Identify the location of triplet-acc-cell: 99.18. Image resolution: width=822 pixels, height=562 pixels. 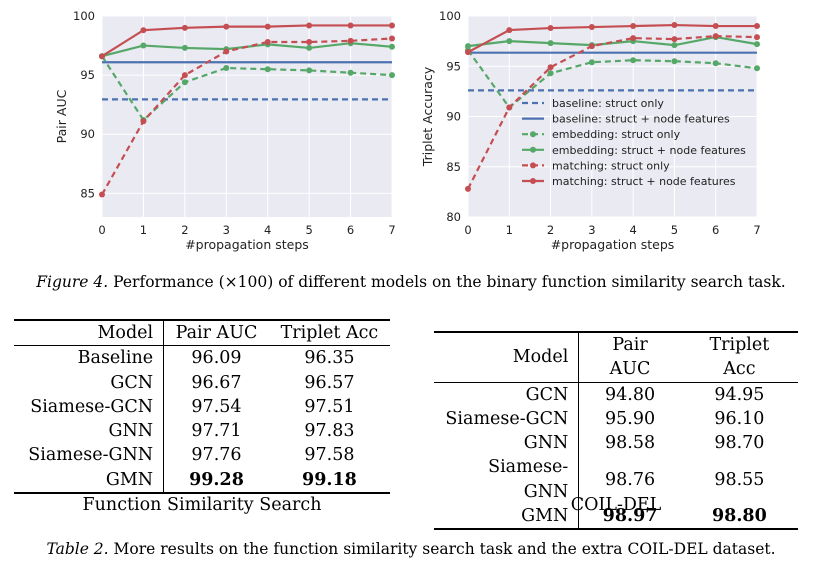
(329, 480).